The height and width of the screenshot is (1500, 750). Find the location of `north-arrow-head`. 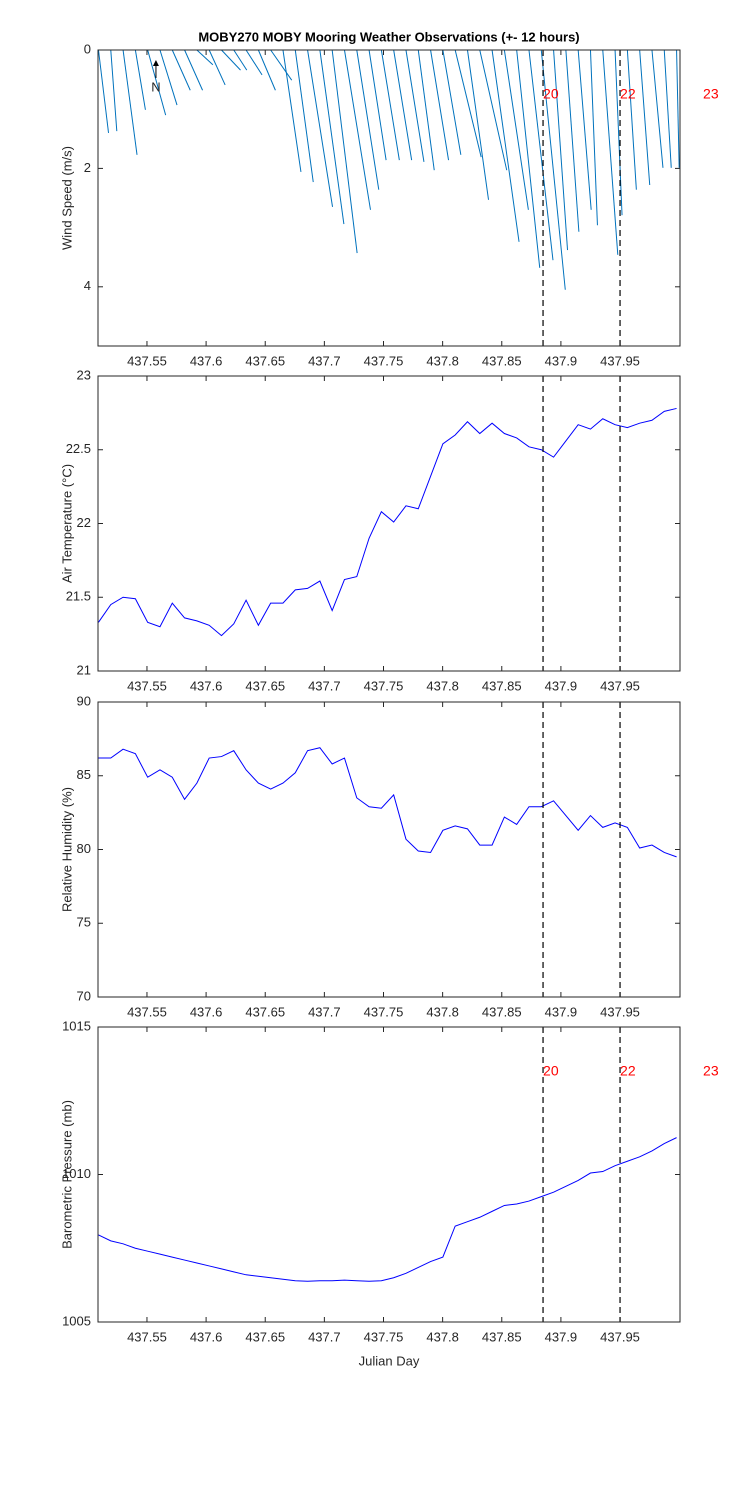

north-arrow-head is located at coordinates (155, 63).